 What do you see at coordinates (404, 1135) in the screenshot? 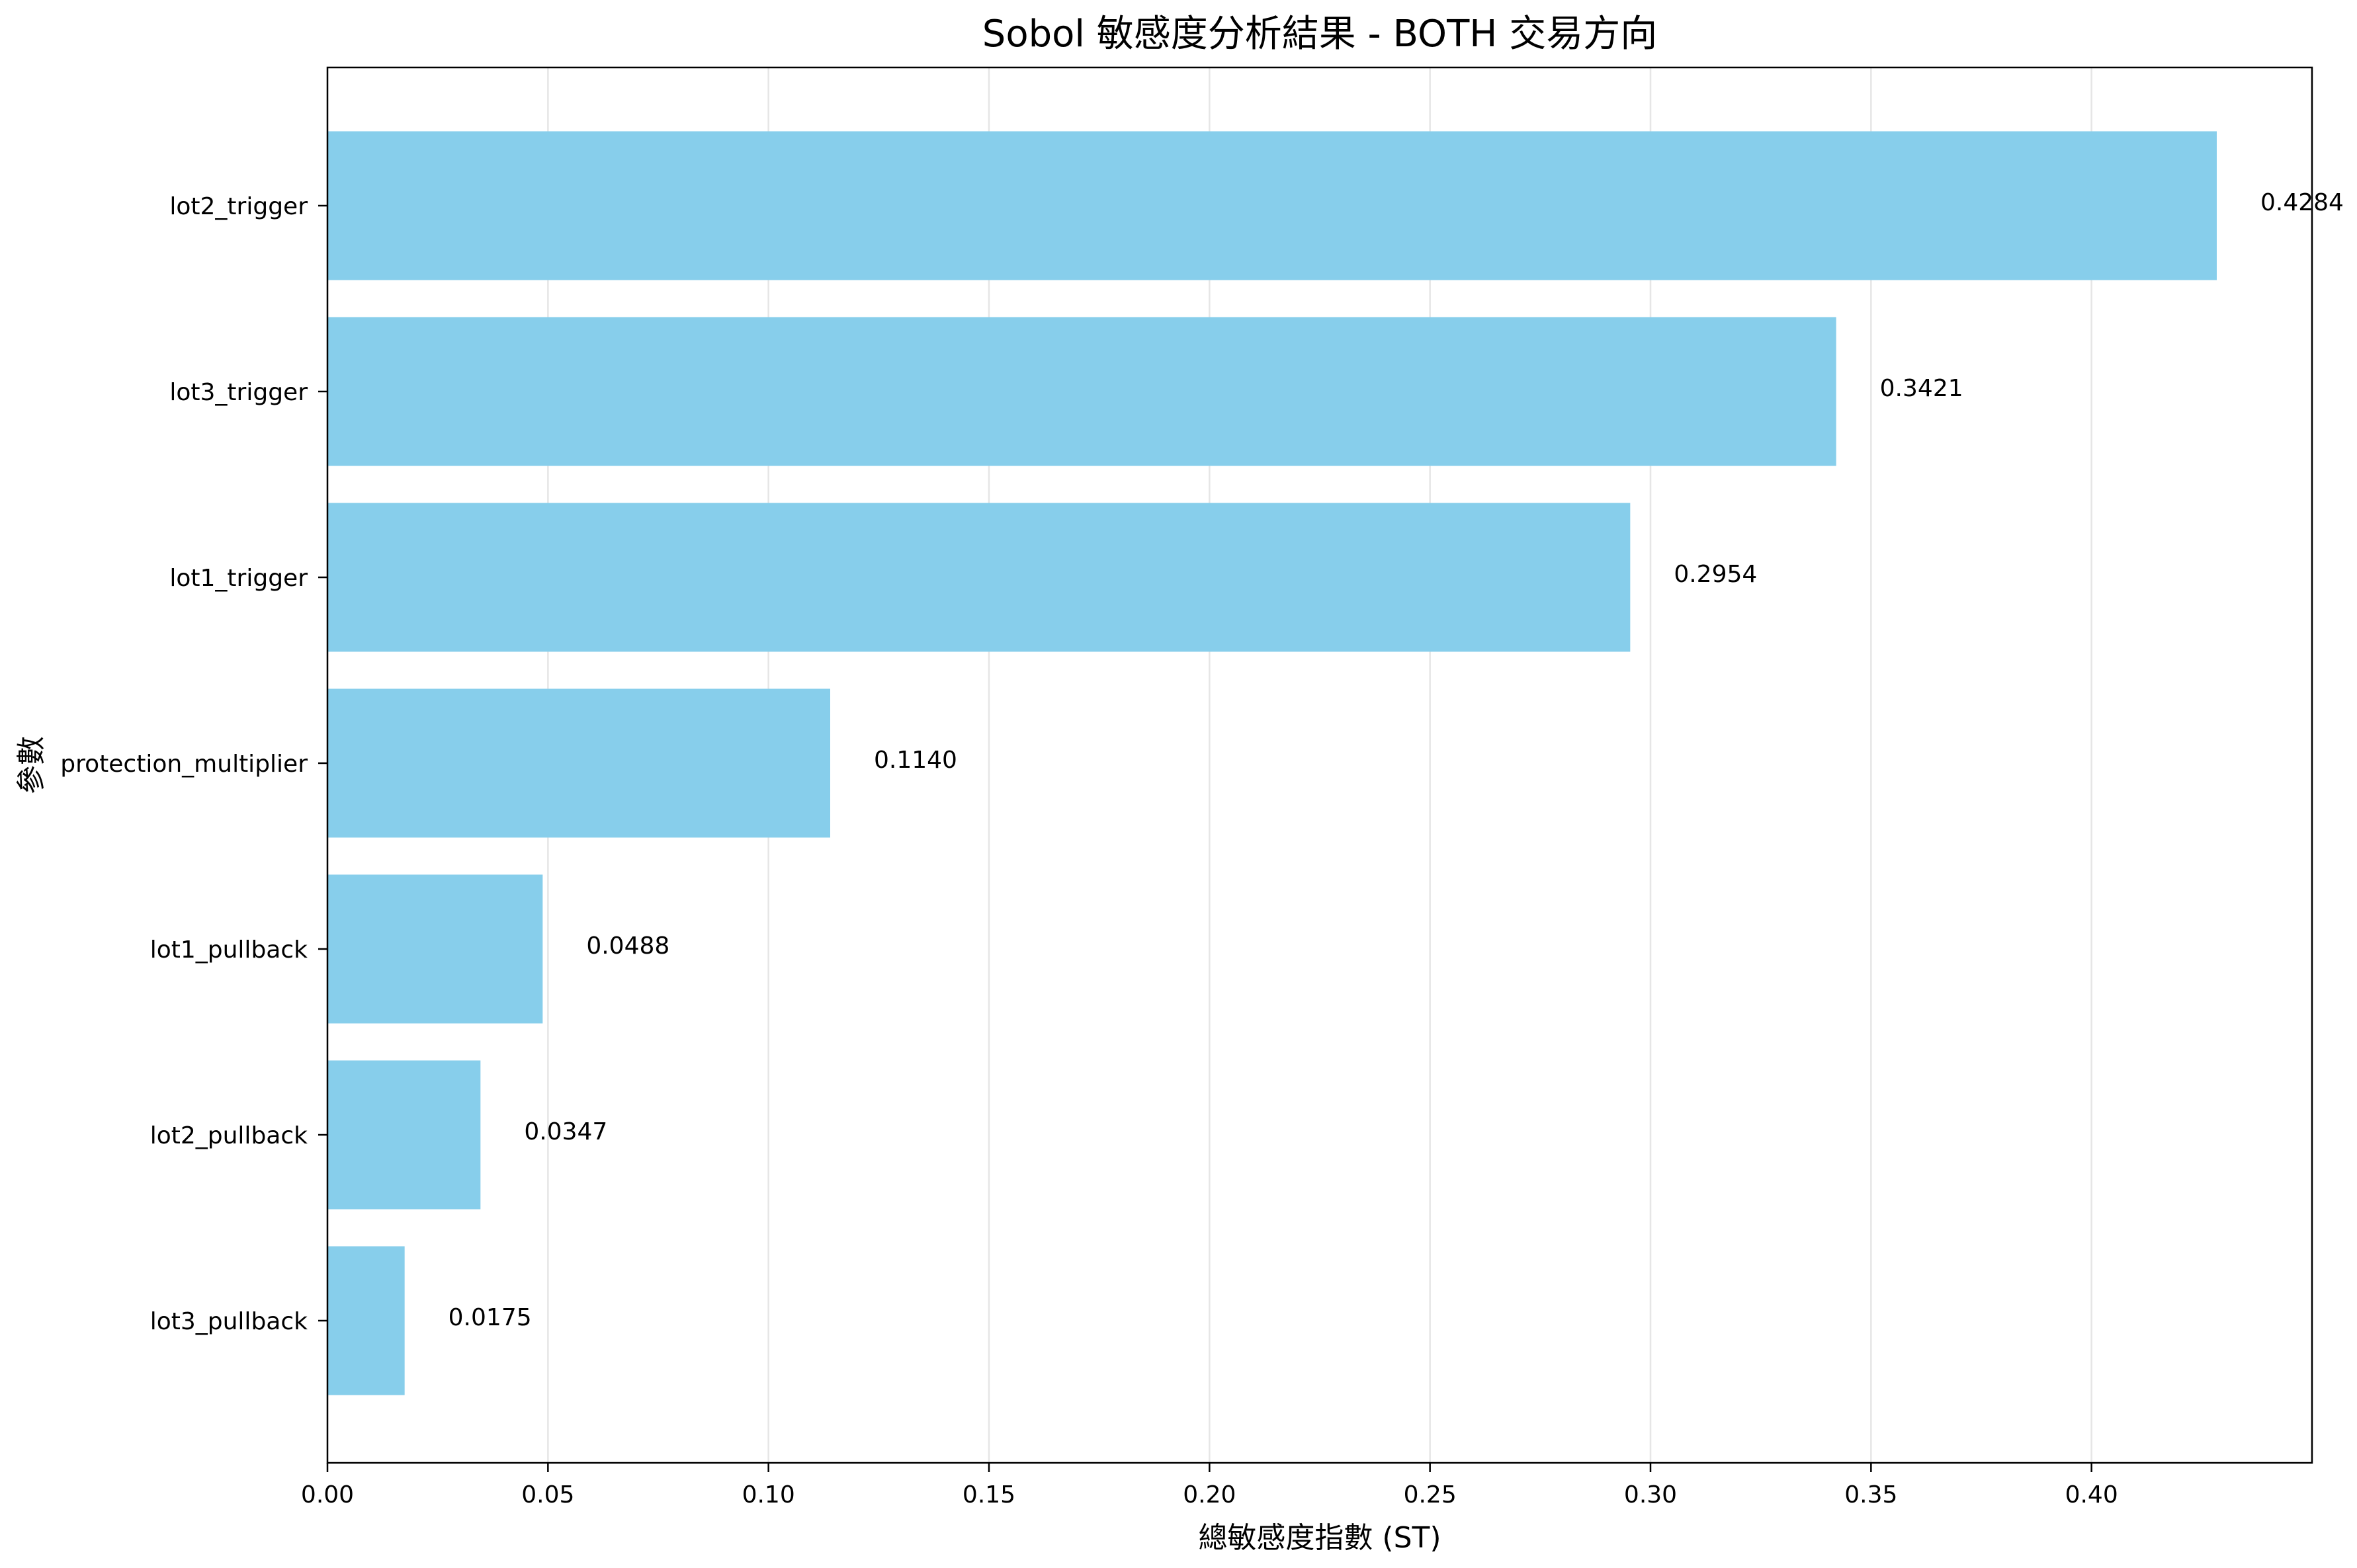
I see `bar-lot2_pullback` at bounding box center [404, 1135].